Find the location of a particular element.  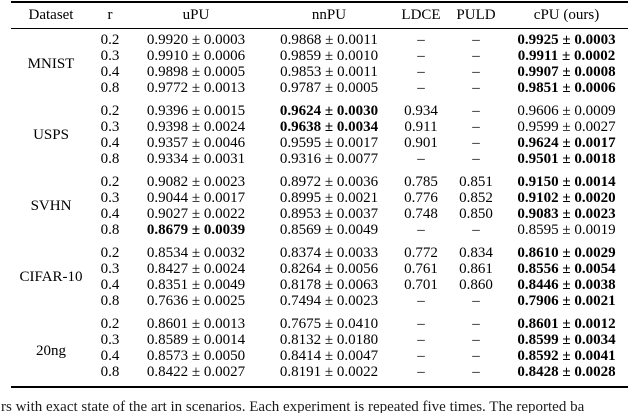

cell-upu: 0.9920 ± 0.0003 is located at coordinates (196, 40).